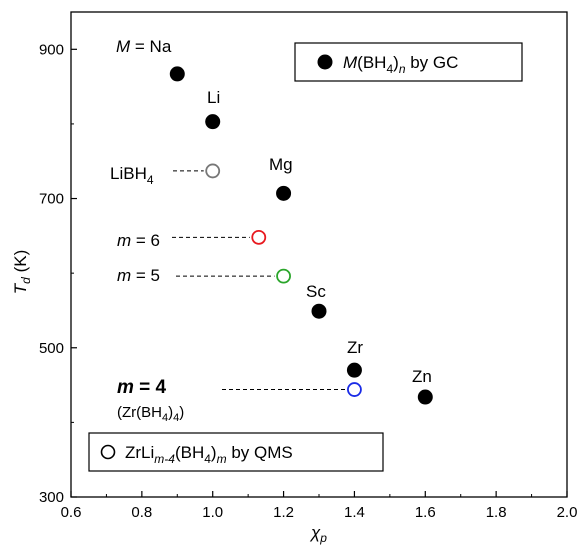 The image size is (579, 547). I want to click on point-zn, so click(425, 397).